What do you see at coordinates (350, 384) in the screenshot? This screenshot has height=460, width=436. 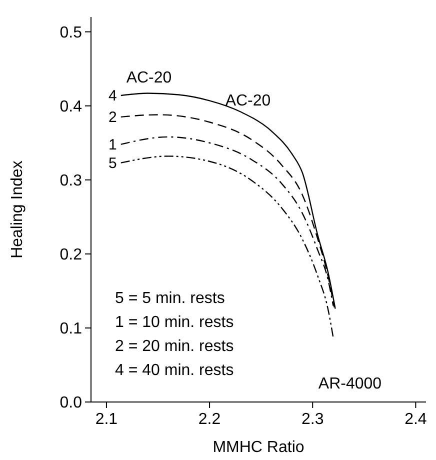 I see `annotation: AR-4000` at bounding box center [350, 384].